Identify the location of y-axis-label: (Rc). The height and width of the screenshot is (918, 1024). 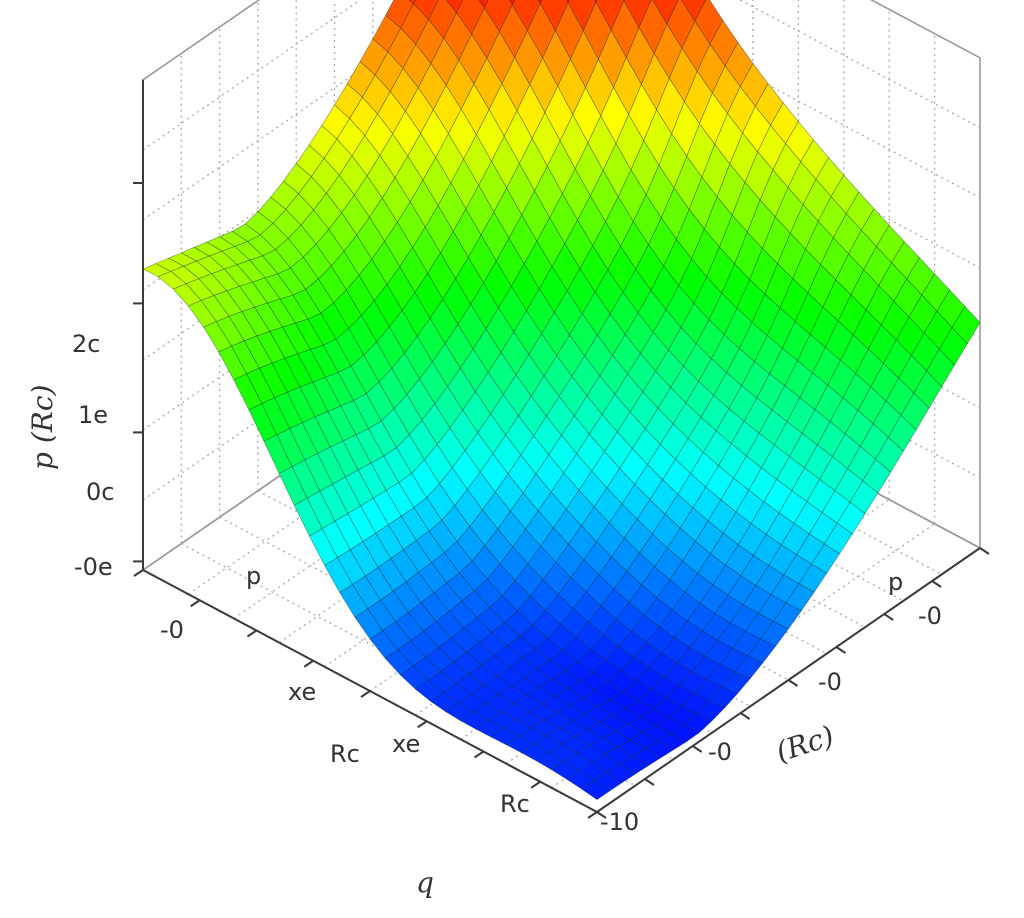
(805, 744).